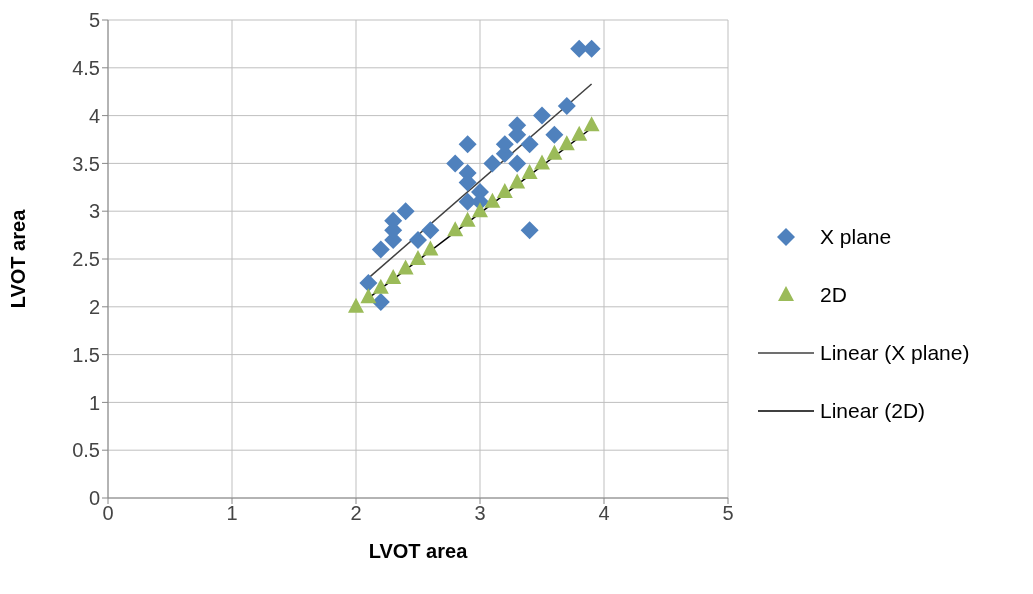 Image resolution: width=1033 pixels, height=594 pixels. Describe the element at coordinates (94, 20) in the screenshot. I see `y-tick-label: 5` at that location.